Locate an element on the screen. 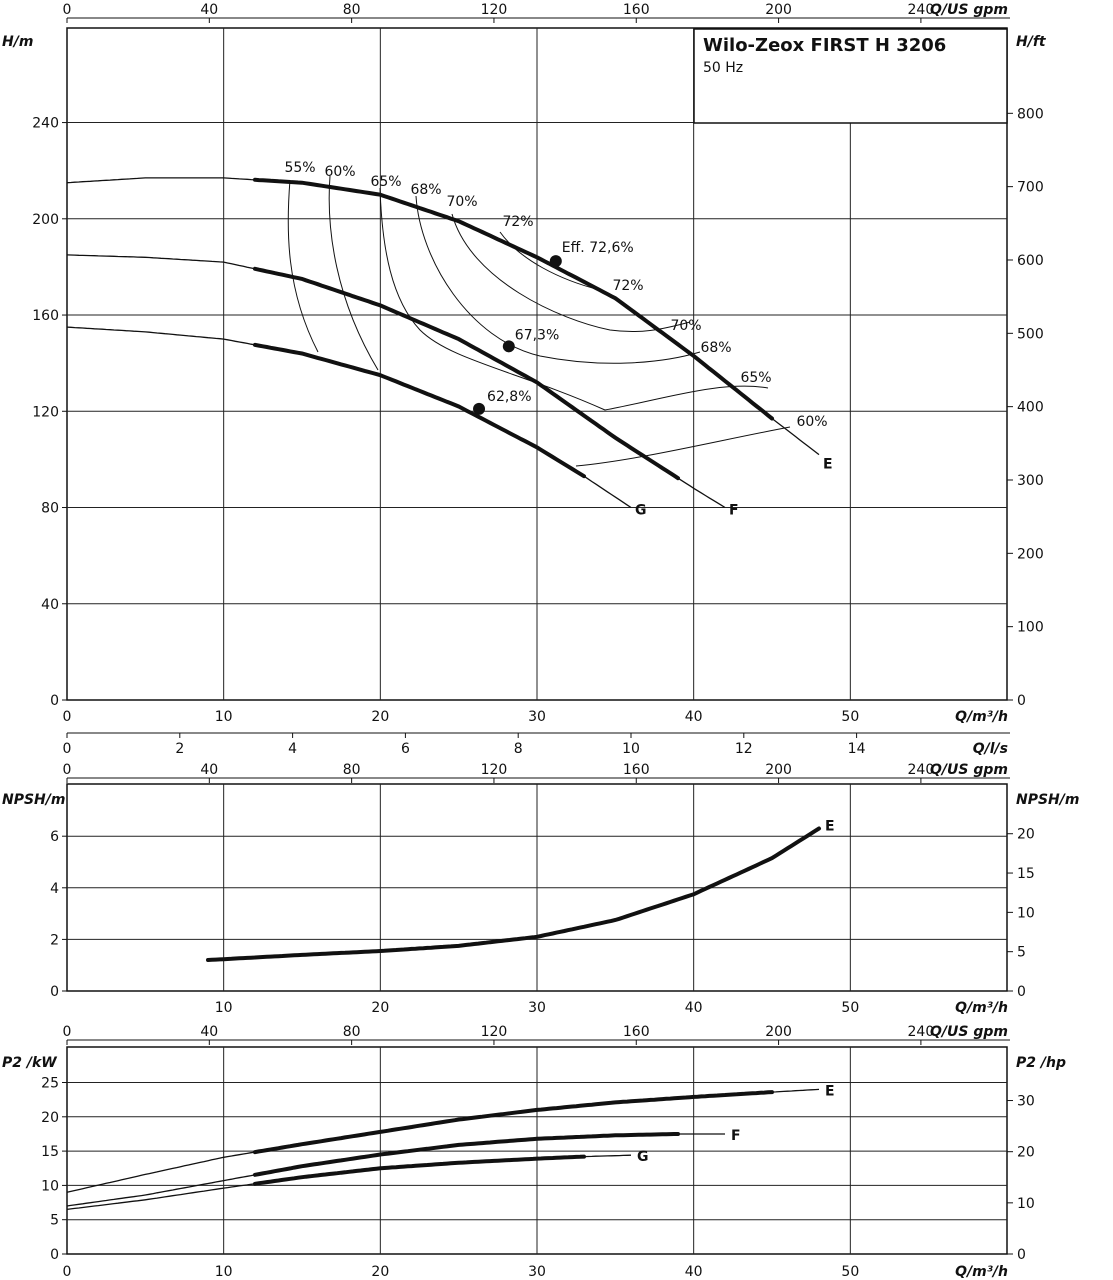 This screenshot has width=1113, height=1280. title-box-frame is located at coordinates (850, 76).